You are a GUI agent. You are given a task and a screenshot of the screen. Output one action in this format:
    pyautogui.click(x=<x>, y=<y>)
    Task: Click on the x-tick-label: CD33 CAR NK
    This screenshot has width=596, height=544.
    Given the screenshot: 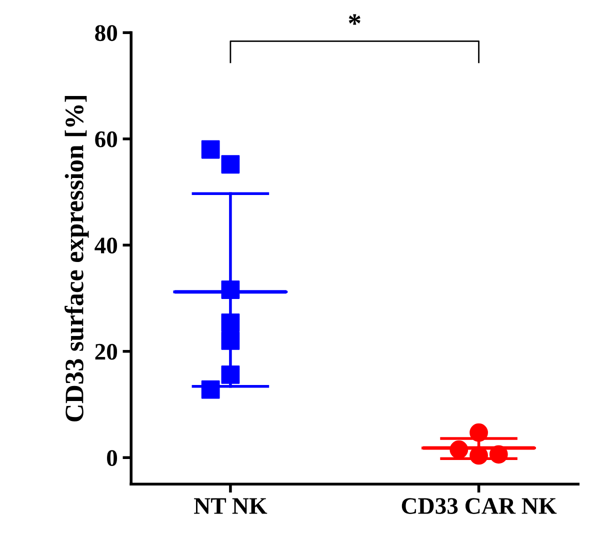 What is the action you would take?
    pyautogui.click(x=479, y=506)
    